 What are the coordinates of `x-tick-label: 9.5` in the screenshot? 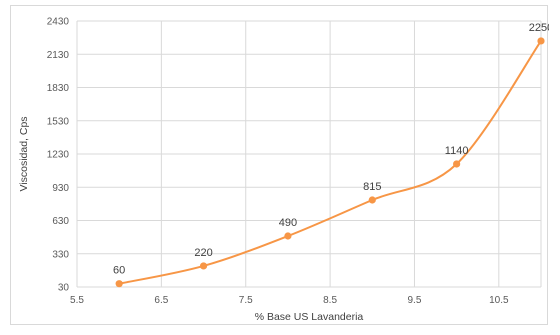 It's located at (415, 300).